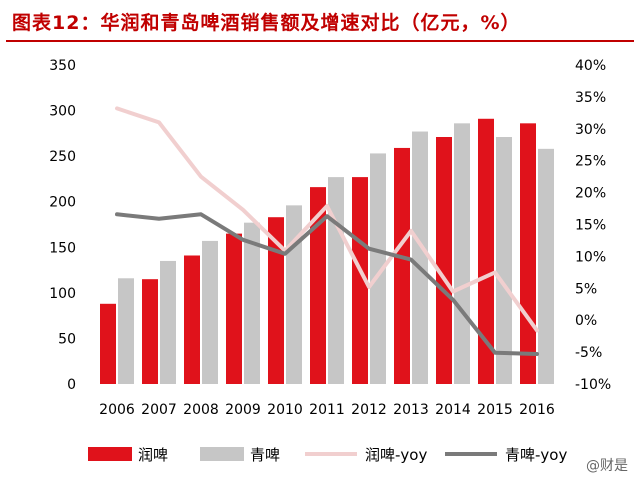 This screenshot has width=640, height=485. I want to click on x-tick-label: 2015, so click(495, 410).